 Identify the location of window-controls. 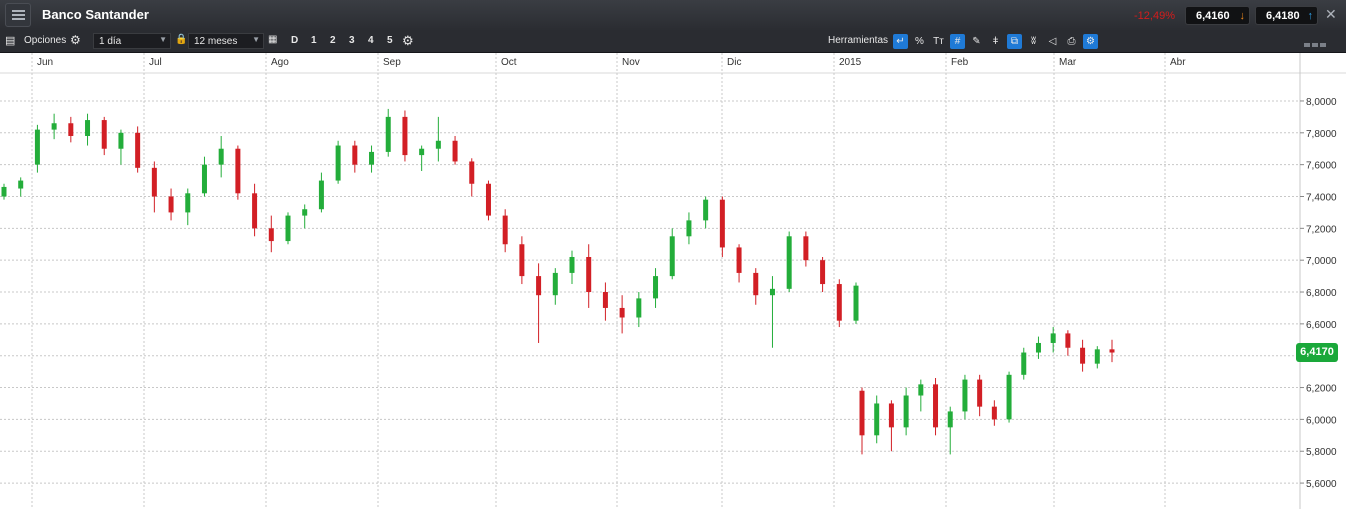
(1316, 44).